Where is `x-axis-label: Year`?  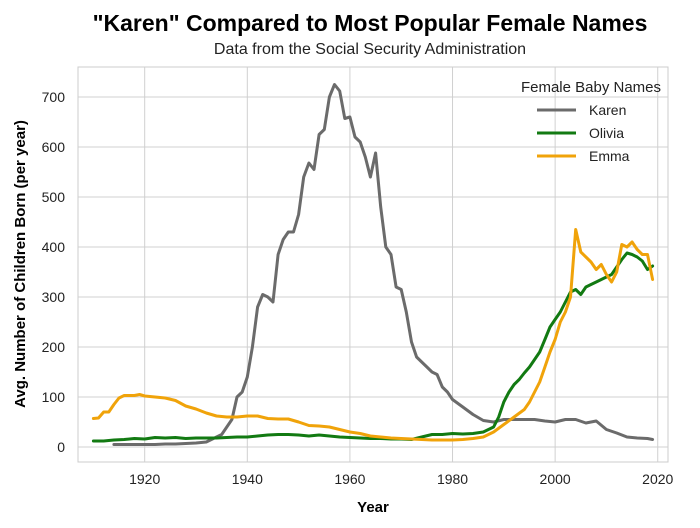 x-axis-label: Year is located at coordinates (373, 507).